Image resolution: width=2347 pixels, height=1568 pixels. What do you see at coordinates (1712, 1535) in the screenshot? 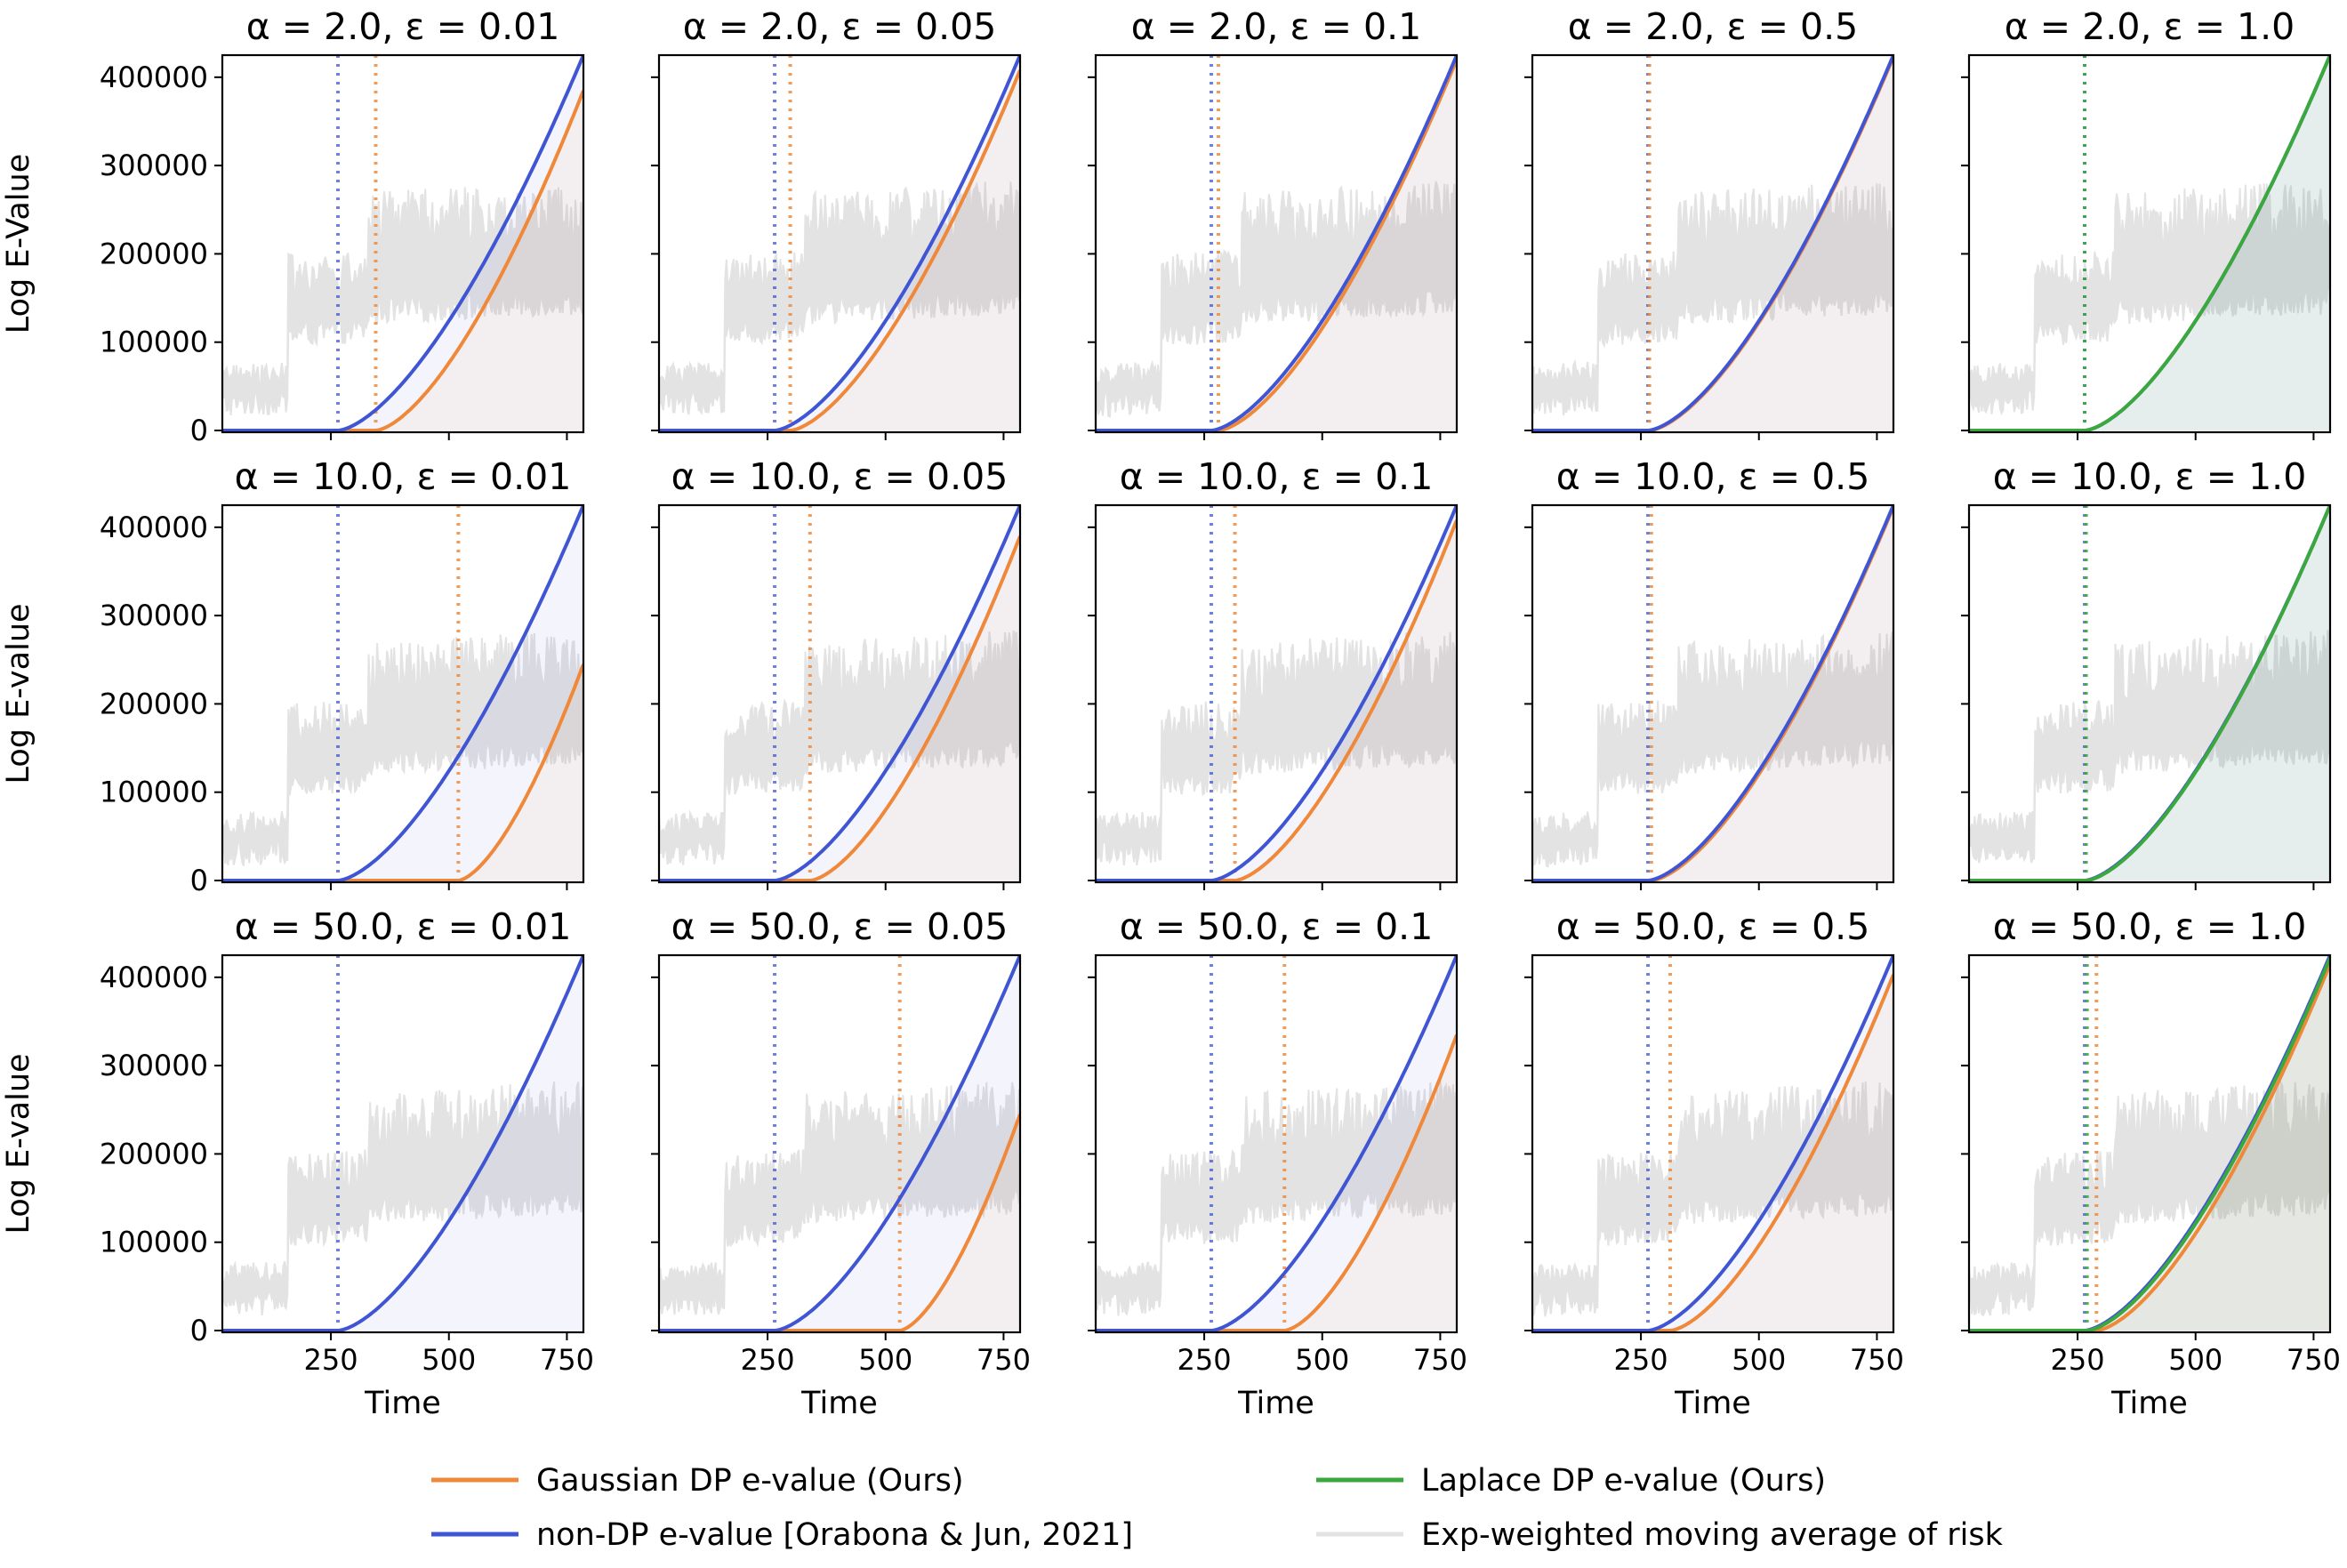
I see `legend-label-ewma: Exp-weighted moving average of risk` at bounding box center [1712, 1535].